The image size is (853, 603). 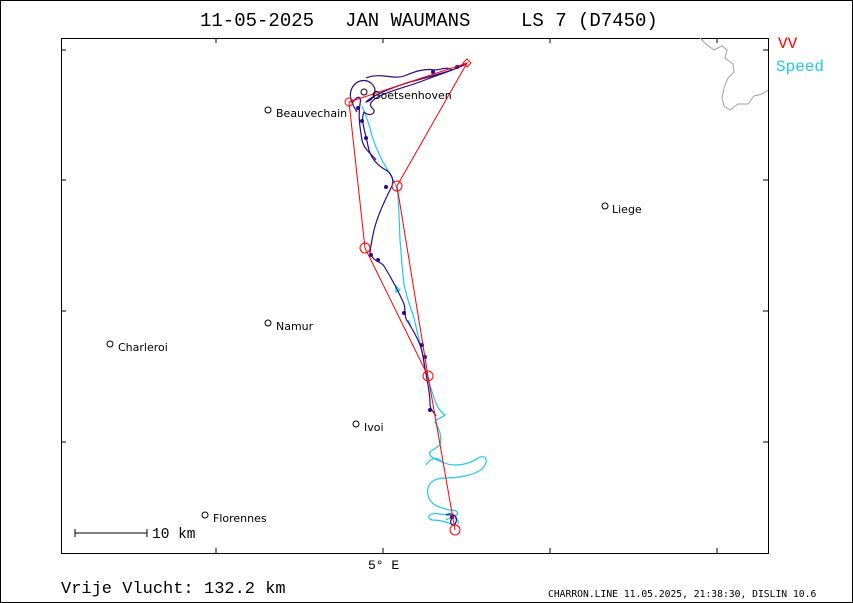 What do you see at coordinates (589, 21) in the screenshot?
I see `title-glider: LS 7 (D7450)` at bounding box center [589, 21].